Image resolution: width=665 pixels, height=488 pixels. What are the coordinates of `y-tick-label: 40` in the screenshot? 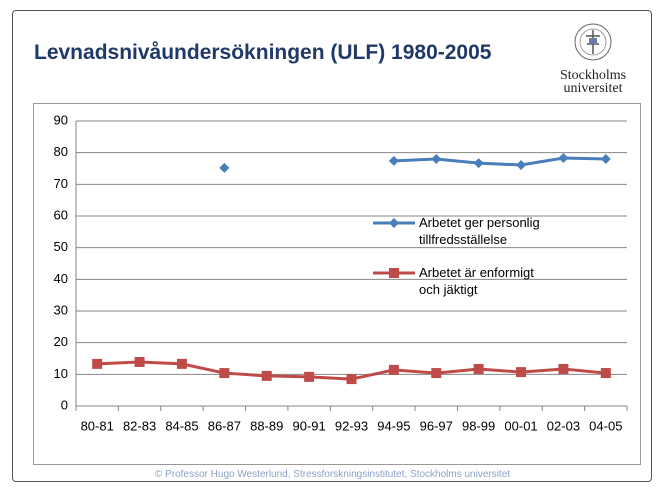 It's located at (61, 278).